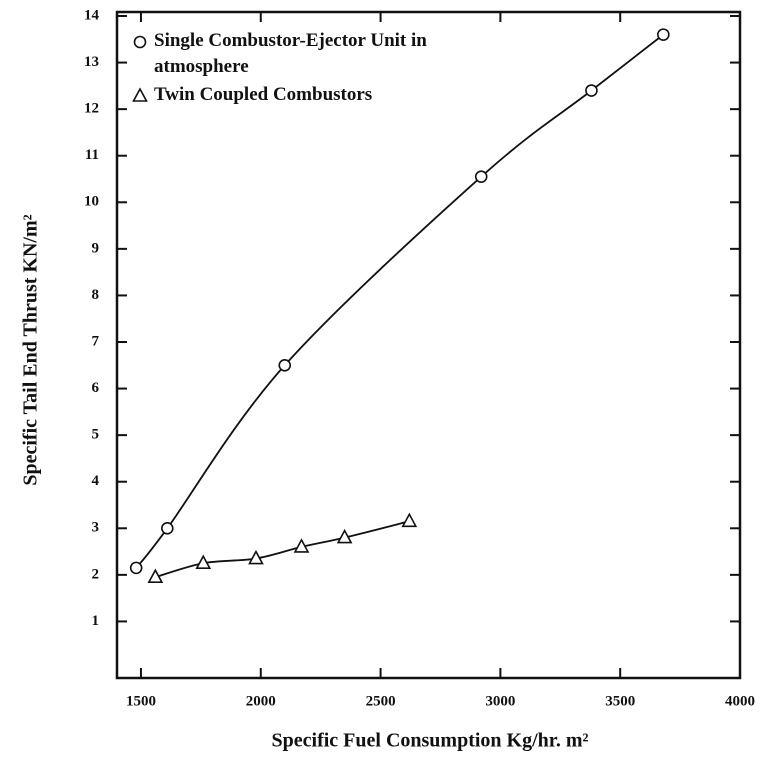 The width and height of the screenshot is (768, 758). I want to click on y-tick-label: 10, so click(91, 202).